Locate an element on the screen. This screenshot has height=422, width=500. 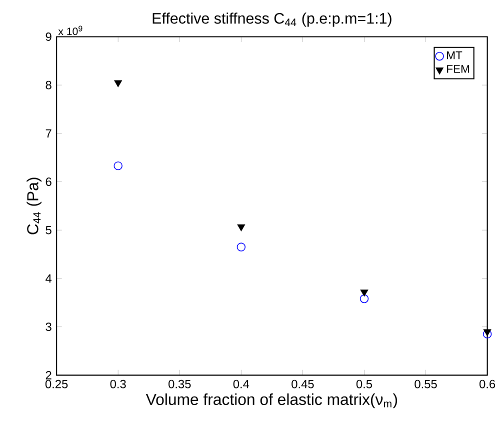
y-tick-label: 8 is located at coordinates (49, 85).